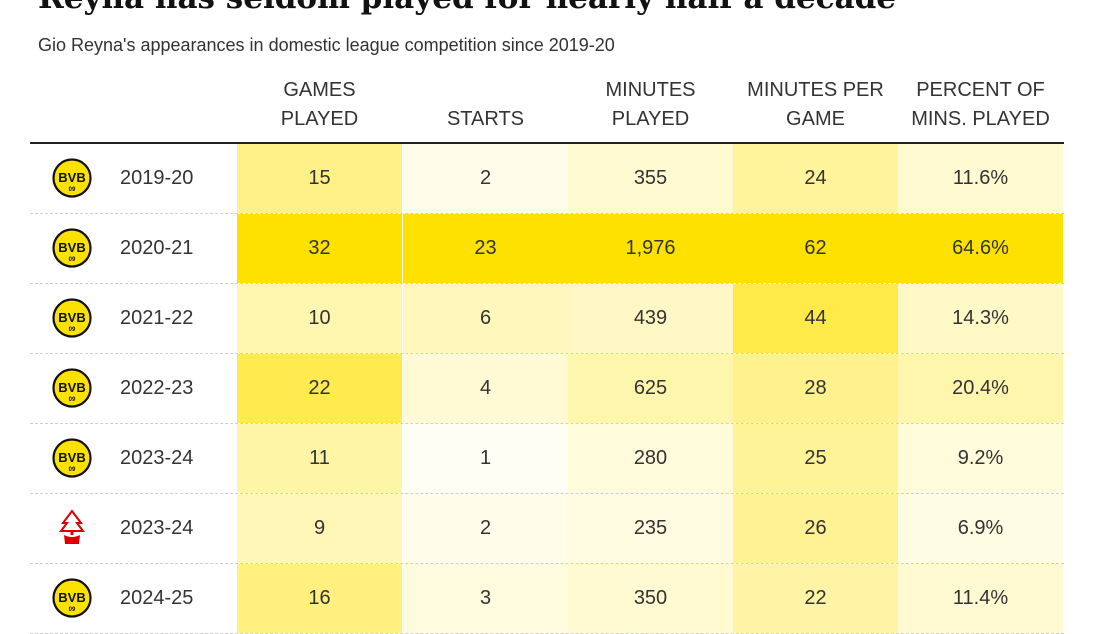 Image resolution: width=1095 pixels, height=634 pixels. Describe the element at coordinates (157, 598) in the screenshot. I see `season-label: 2024-25` at that location.